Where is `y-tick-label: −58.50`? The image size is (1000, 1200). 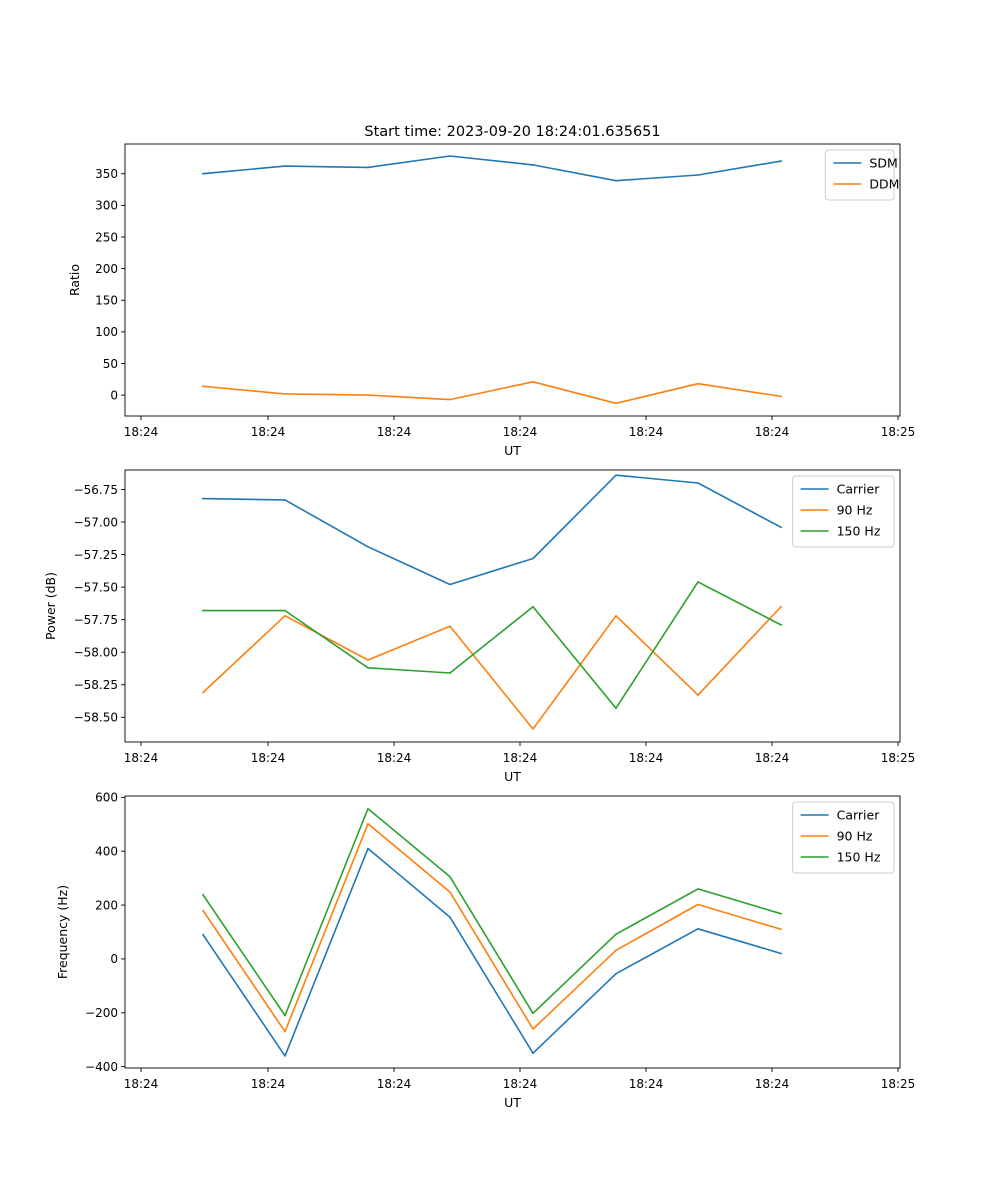 y-tick-label: −58.50 is located at coordinates (96, 718).